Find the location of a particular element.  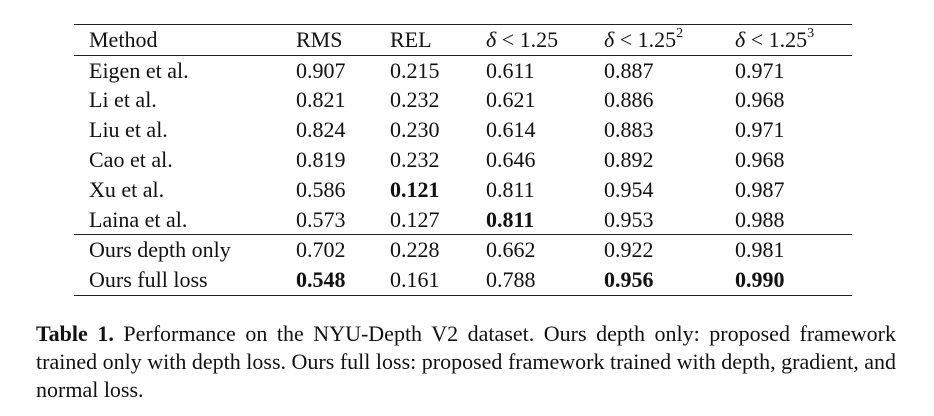

caption-label: Table 1. is located at coordinates (75, 333).